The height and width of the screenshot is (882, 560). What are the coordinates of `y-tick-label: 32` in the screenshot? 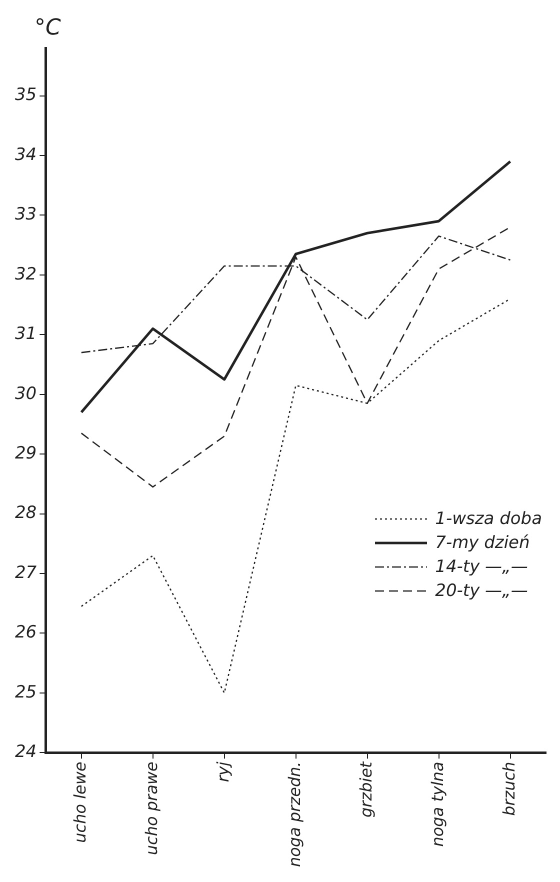 It's located at (25, 274).